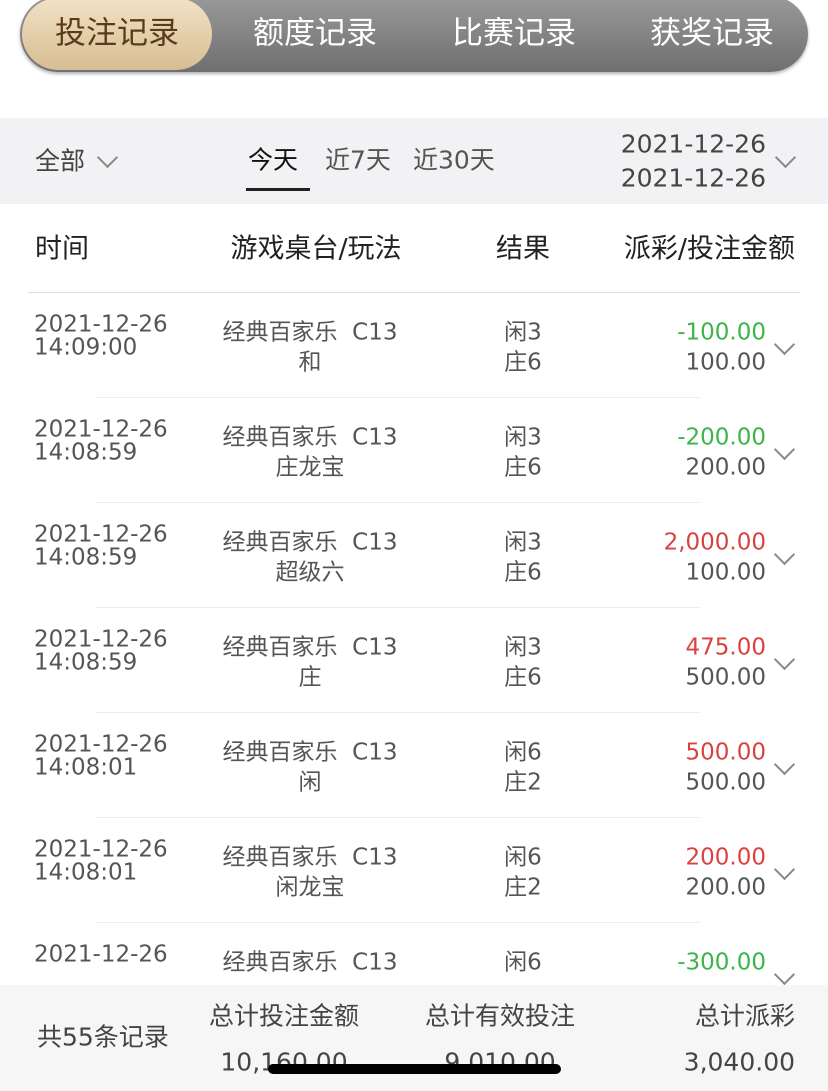 This screenshot has height=1091, width=828. What do you see at coordinates (86, 347) in the screenshot?
I see `row-time: 14:09:00` at bounding box center [86, 347].